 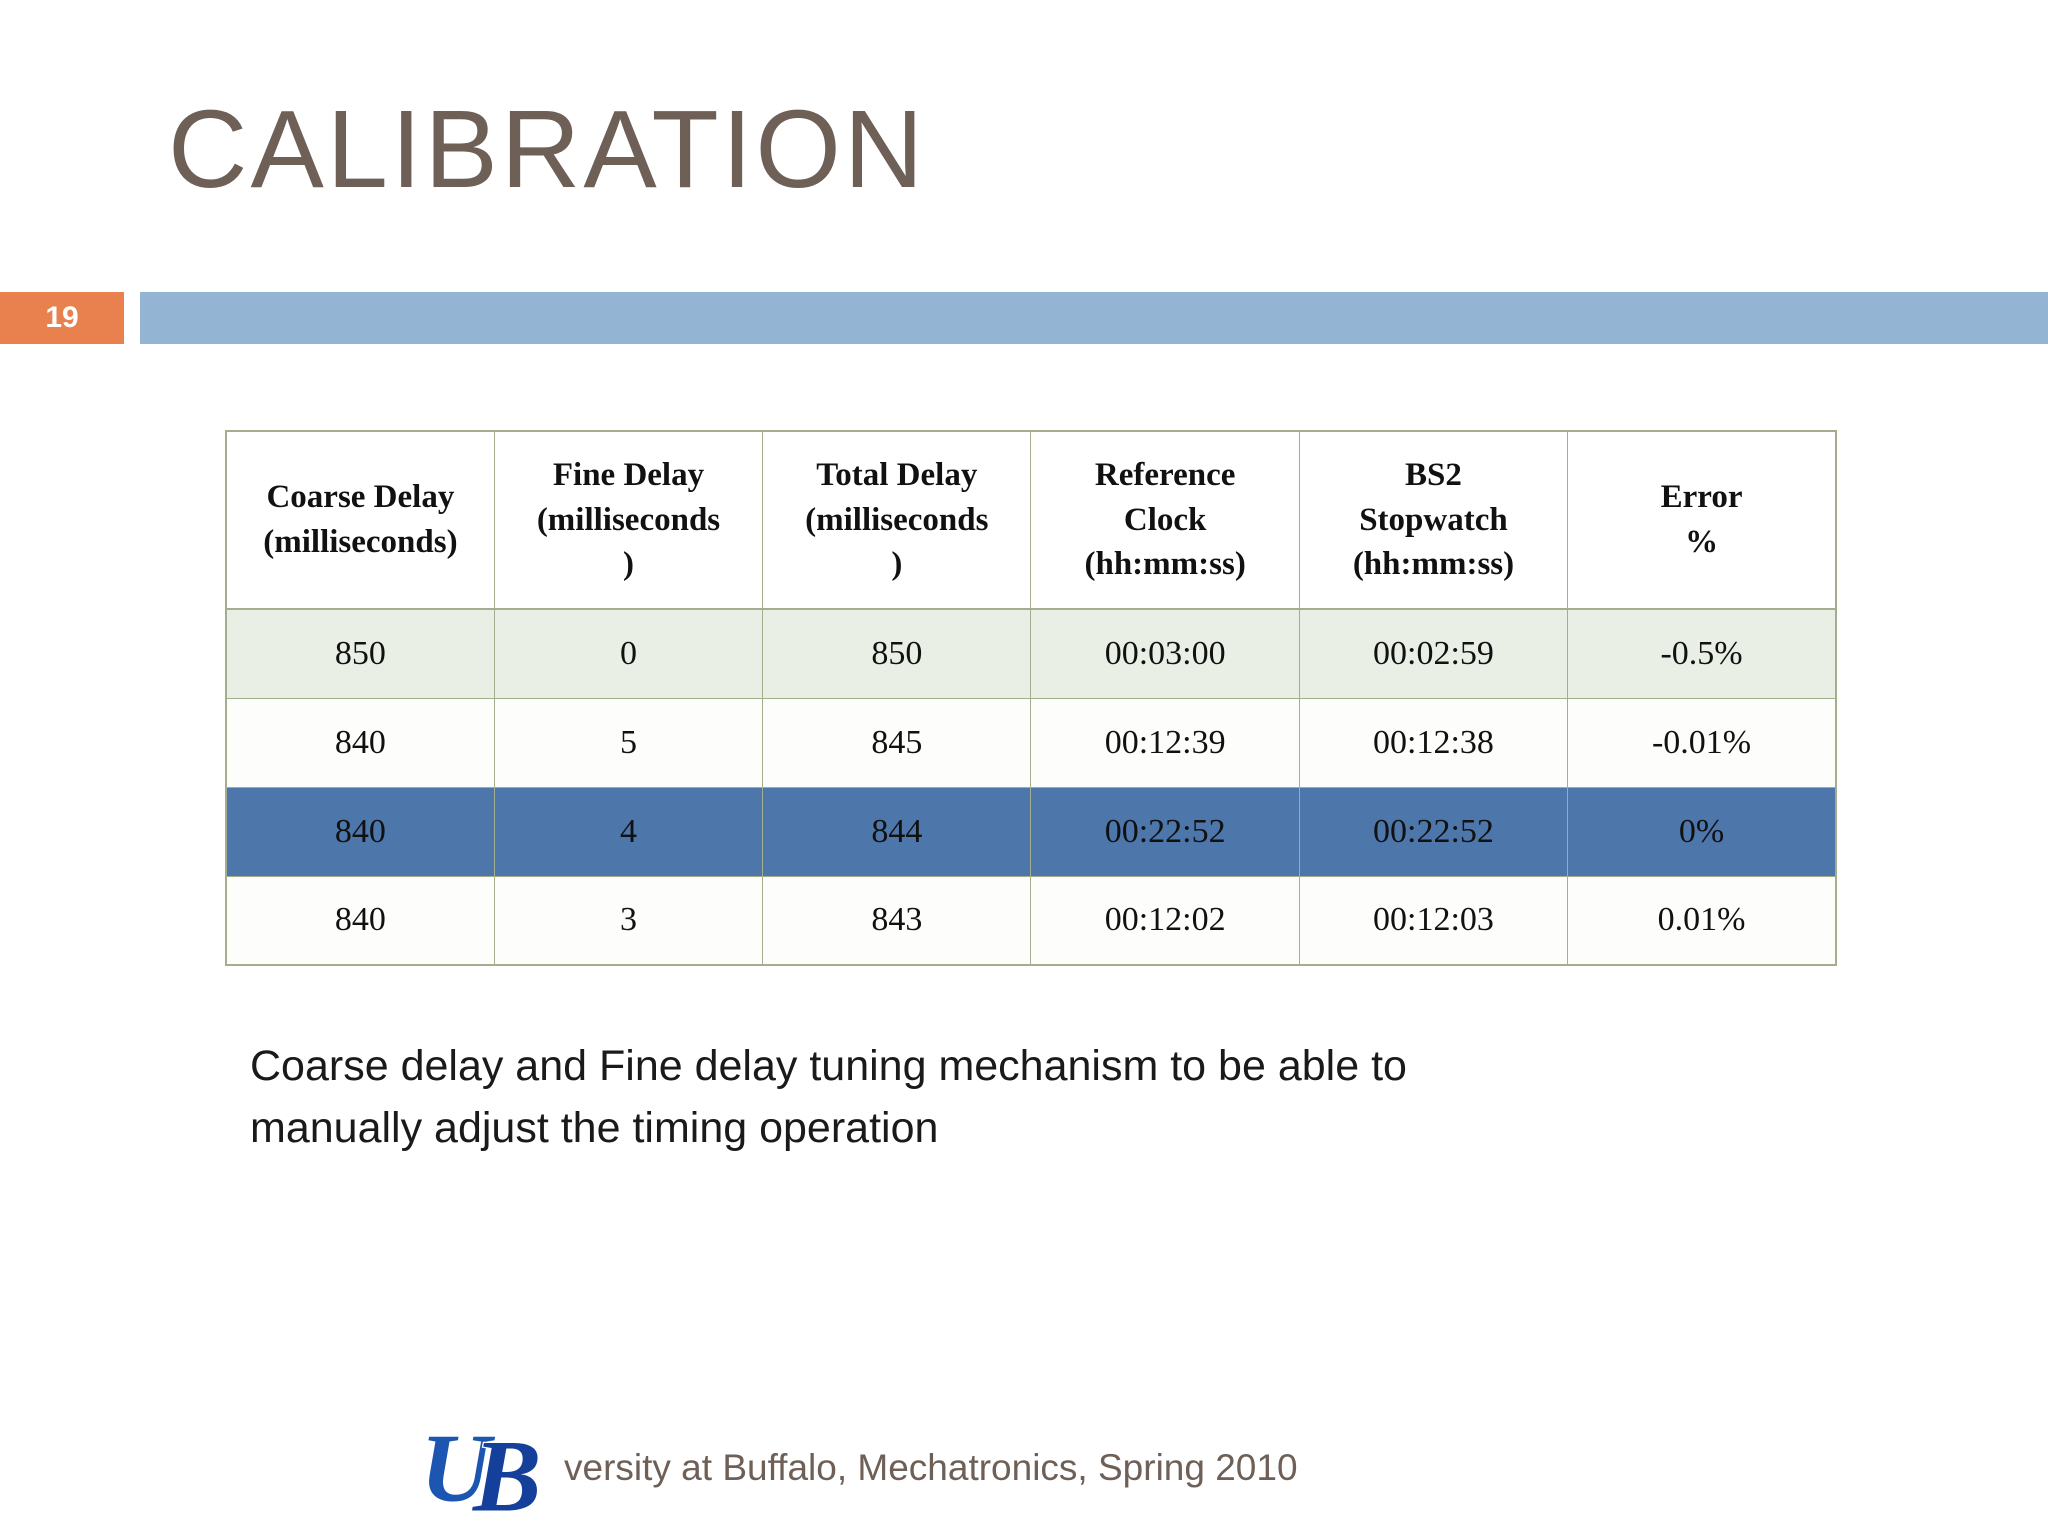 What do you see at coordinates (628, 653) in the screenshot?
I see `table-cell: 0` at bounding box center [628, 653].